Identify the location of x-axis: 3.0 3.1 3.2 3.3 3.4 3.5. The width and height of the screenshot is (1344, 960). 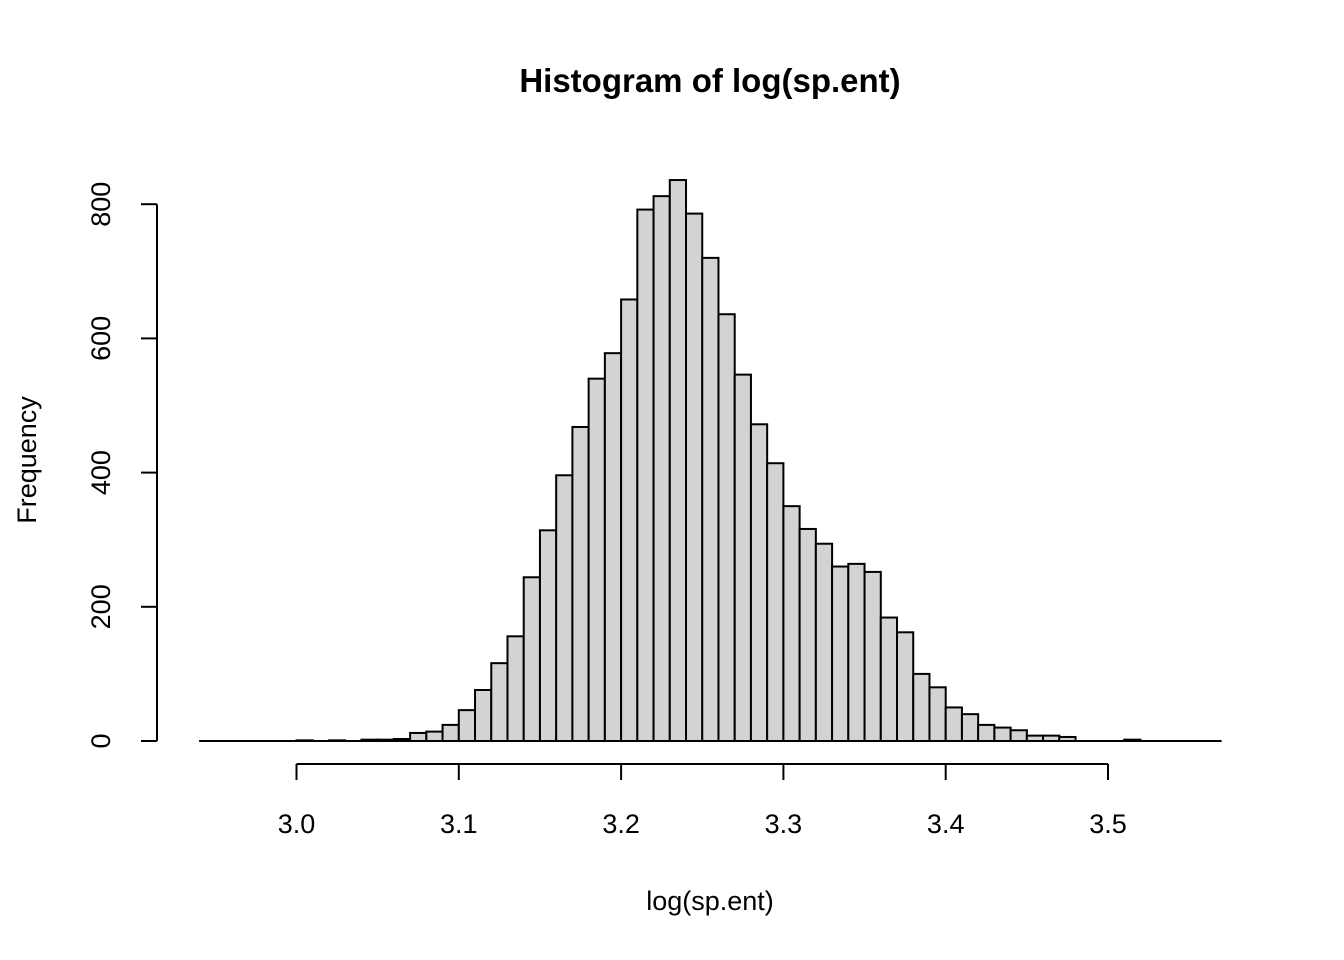
(702, 801).